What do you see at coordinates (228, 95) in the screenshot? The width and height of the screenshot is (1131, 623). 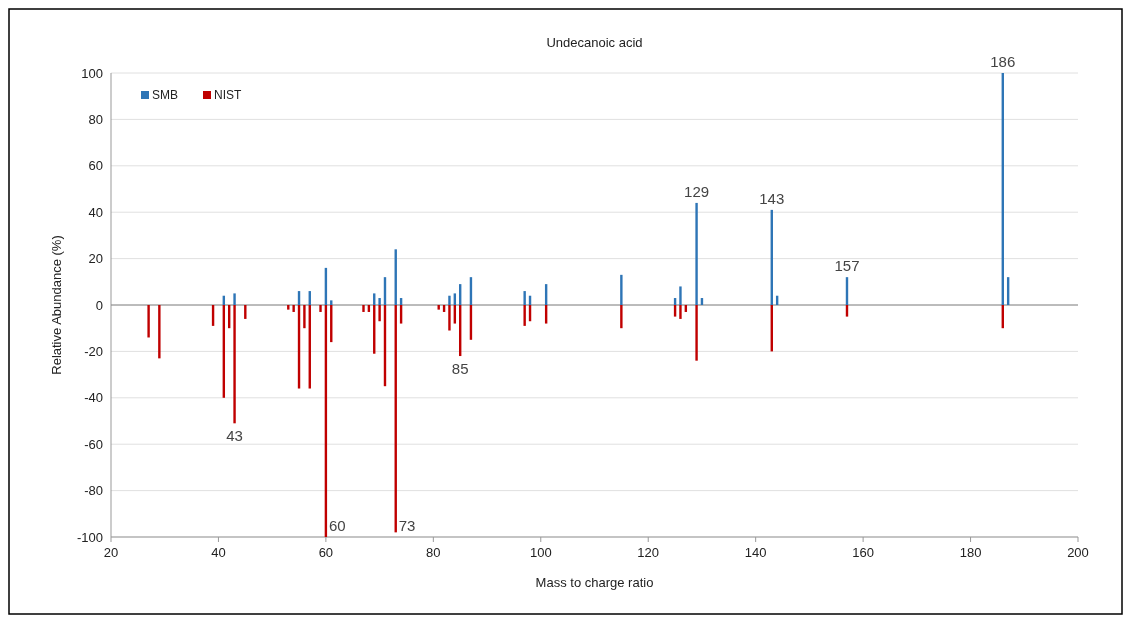 I see `legend-label: NIST` at bounding box center [228, 95].